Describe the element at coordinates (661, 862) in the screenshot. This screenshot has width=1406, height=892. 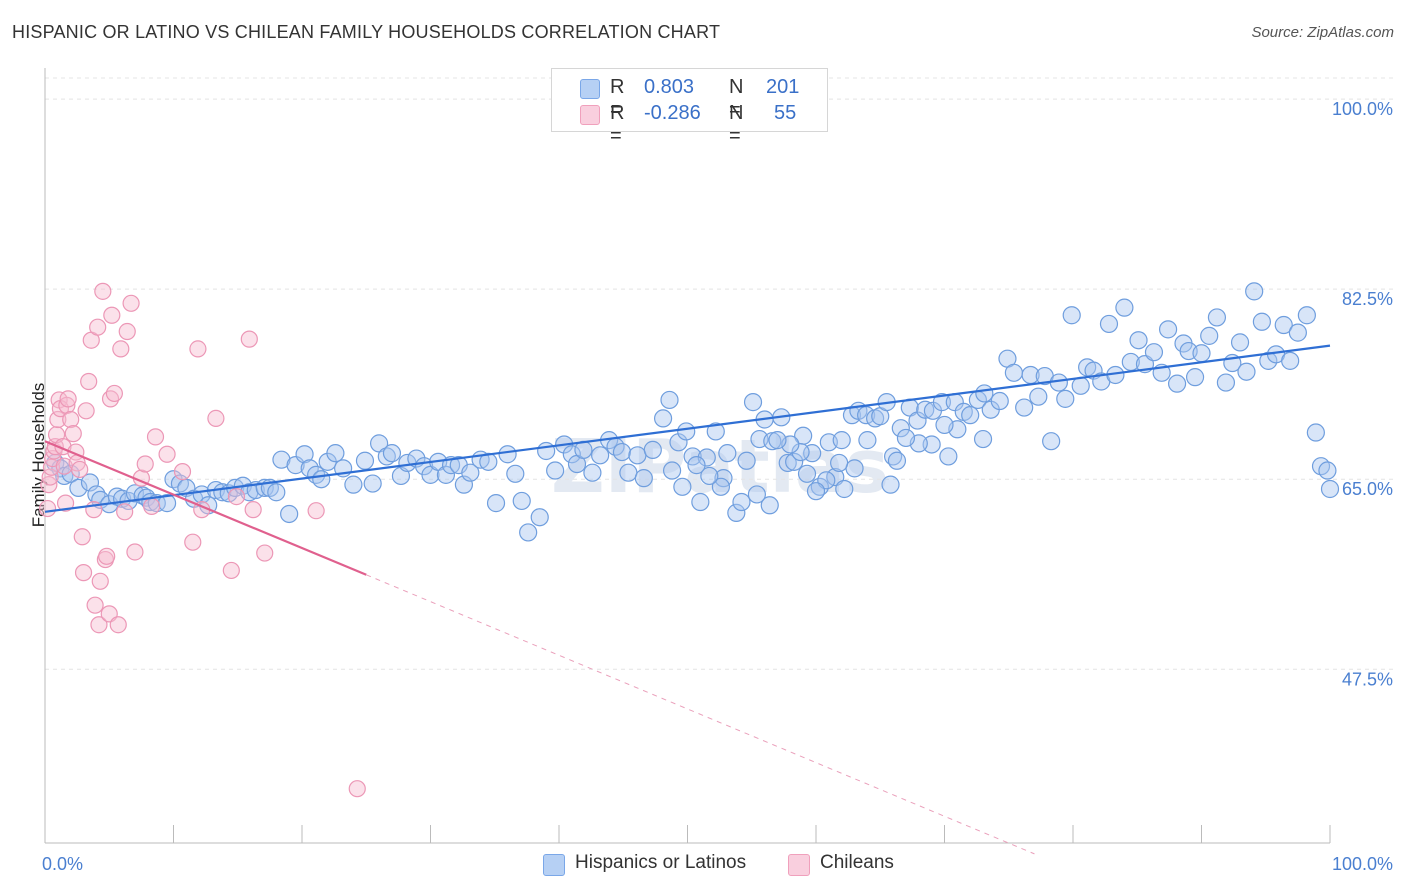
I see `legend-label: Hispanics or Latinos` at that location.